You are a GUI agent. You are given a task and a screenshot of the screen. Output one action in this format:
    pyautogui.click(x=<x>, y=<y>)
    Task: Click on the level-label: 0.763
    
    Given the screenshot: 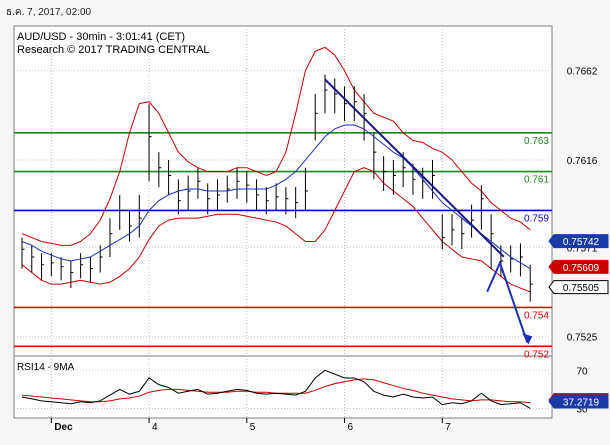 What is the action you would take?
    pyautogui.click(x=536, y=141)
    